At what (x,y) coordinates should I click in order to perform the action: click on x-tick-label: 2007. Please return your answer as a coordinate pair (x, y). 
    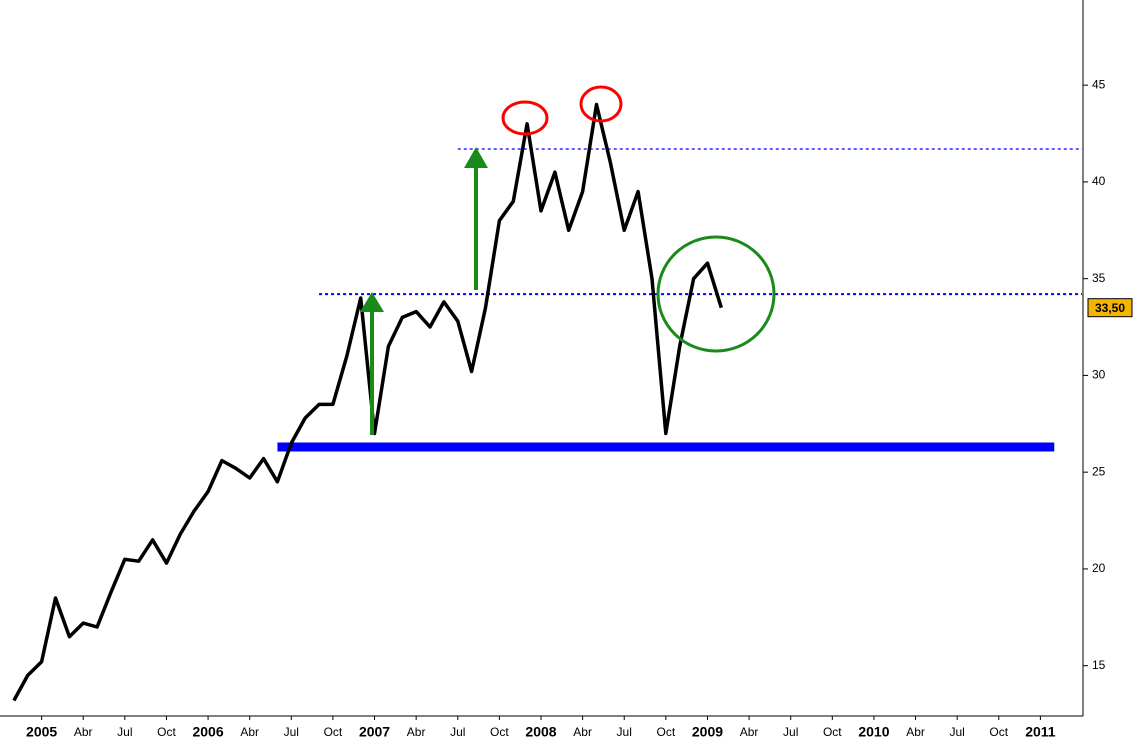
    Looking at the image, I should click on (374, 732).